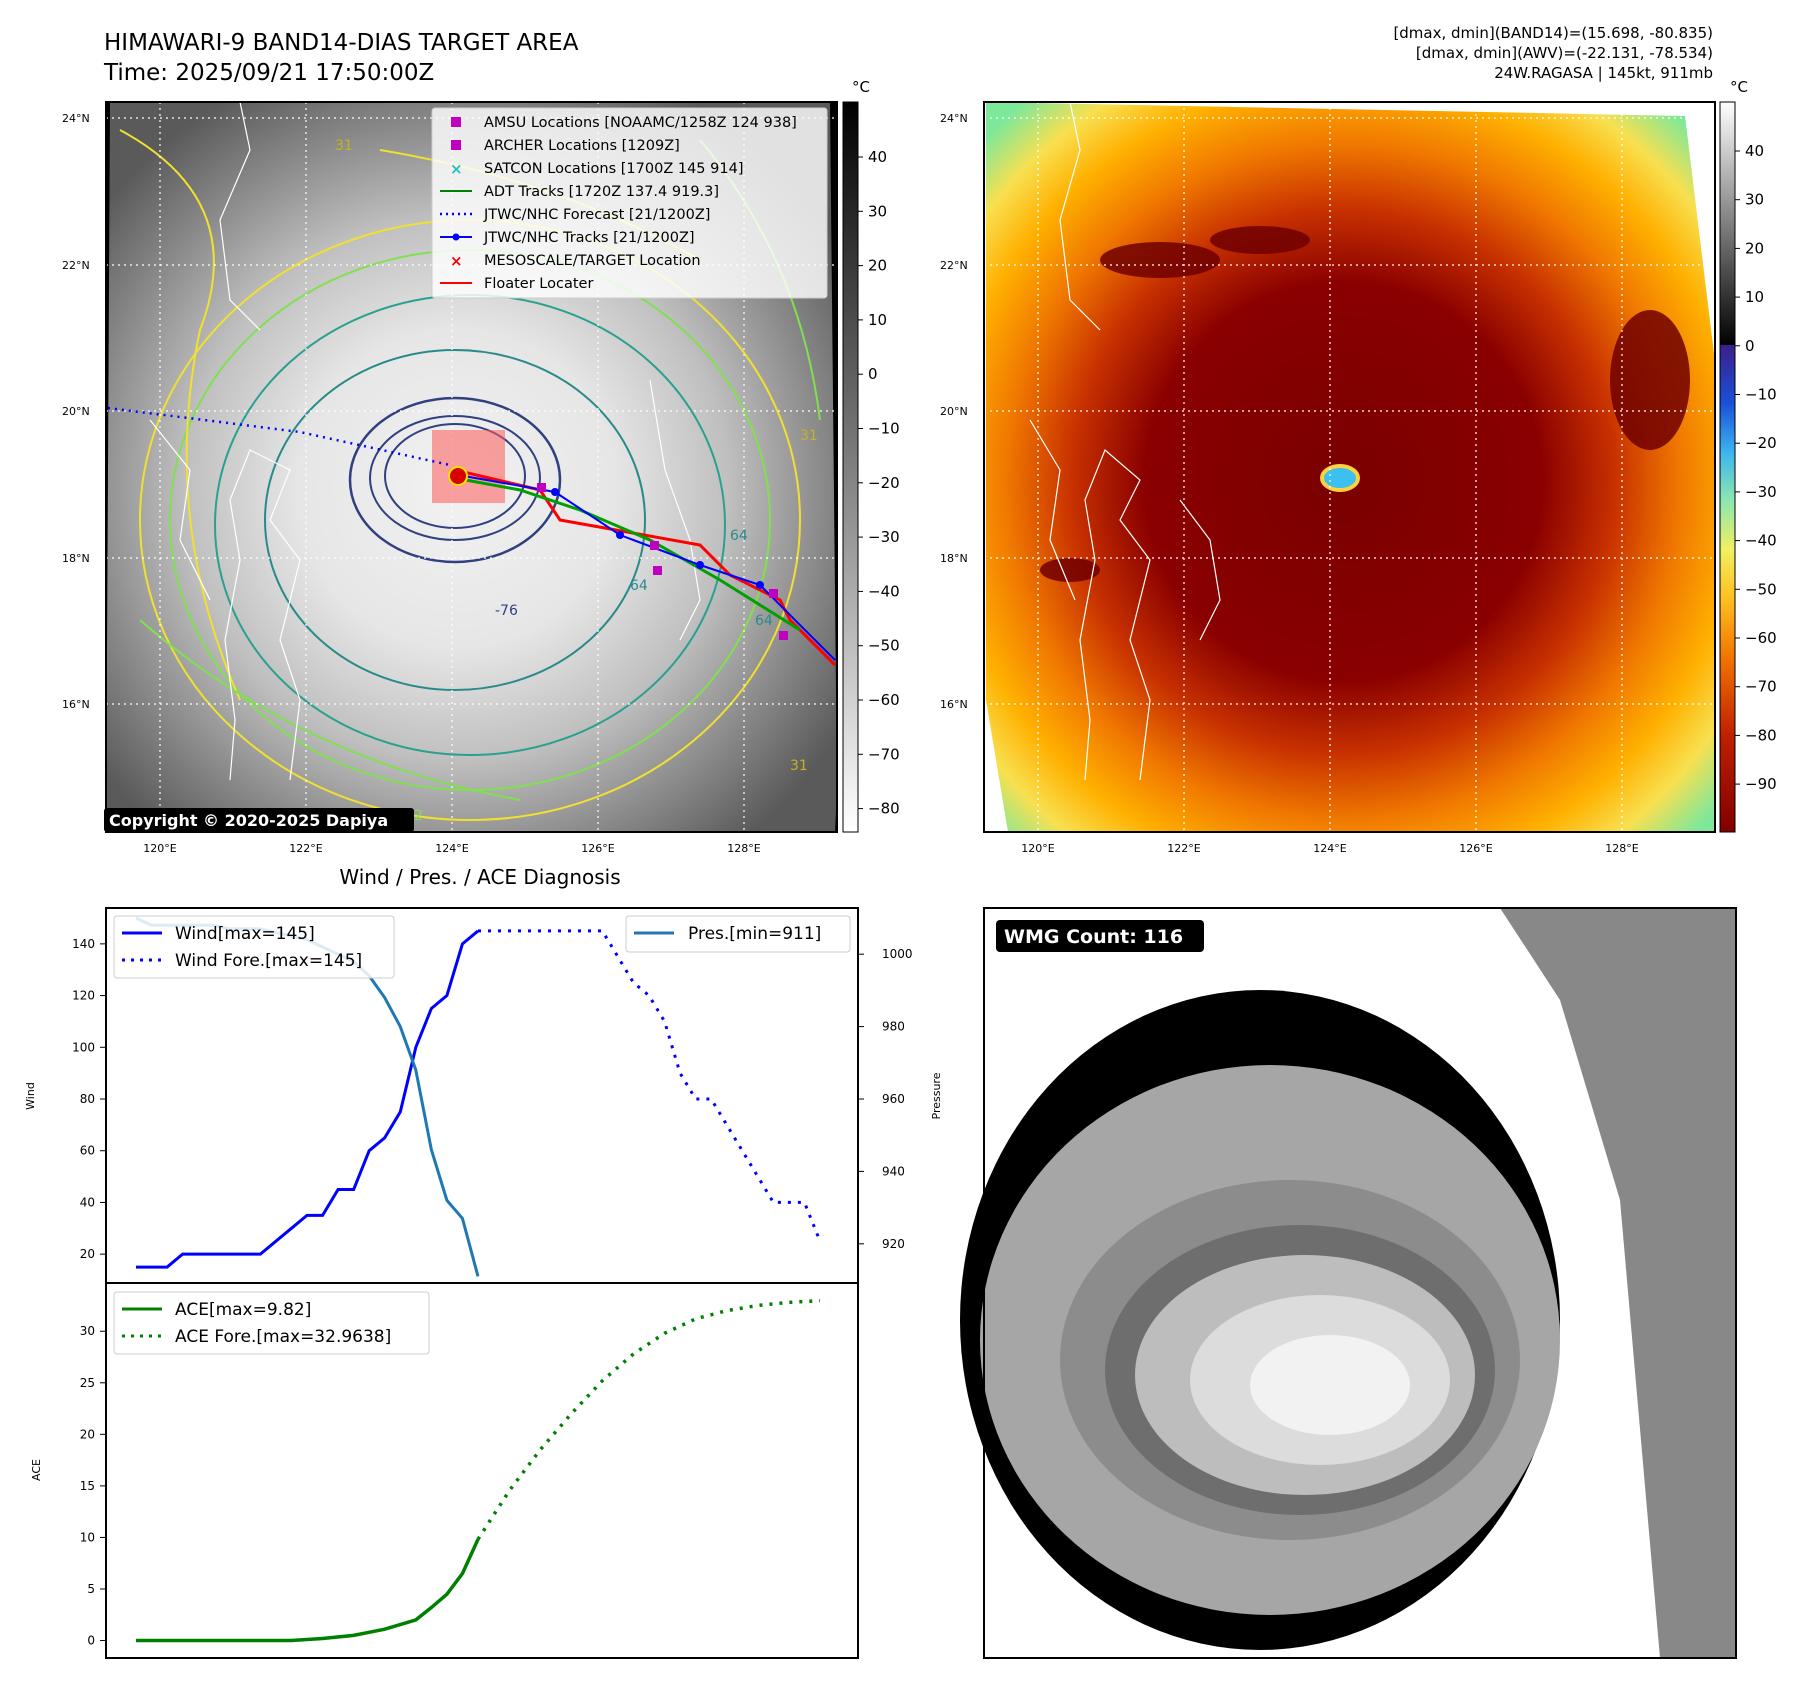  Describe the element at coordinates (893, 1027) in the screenshot. I see `pressure-tick-label: 980` at that location.